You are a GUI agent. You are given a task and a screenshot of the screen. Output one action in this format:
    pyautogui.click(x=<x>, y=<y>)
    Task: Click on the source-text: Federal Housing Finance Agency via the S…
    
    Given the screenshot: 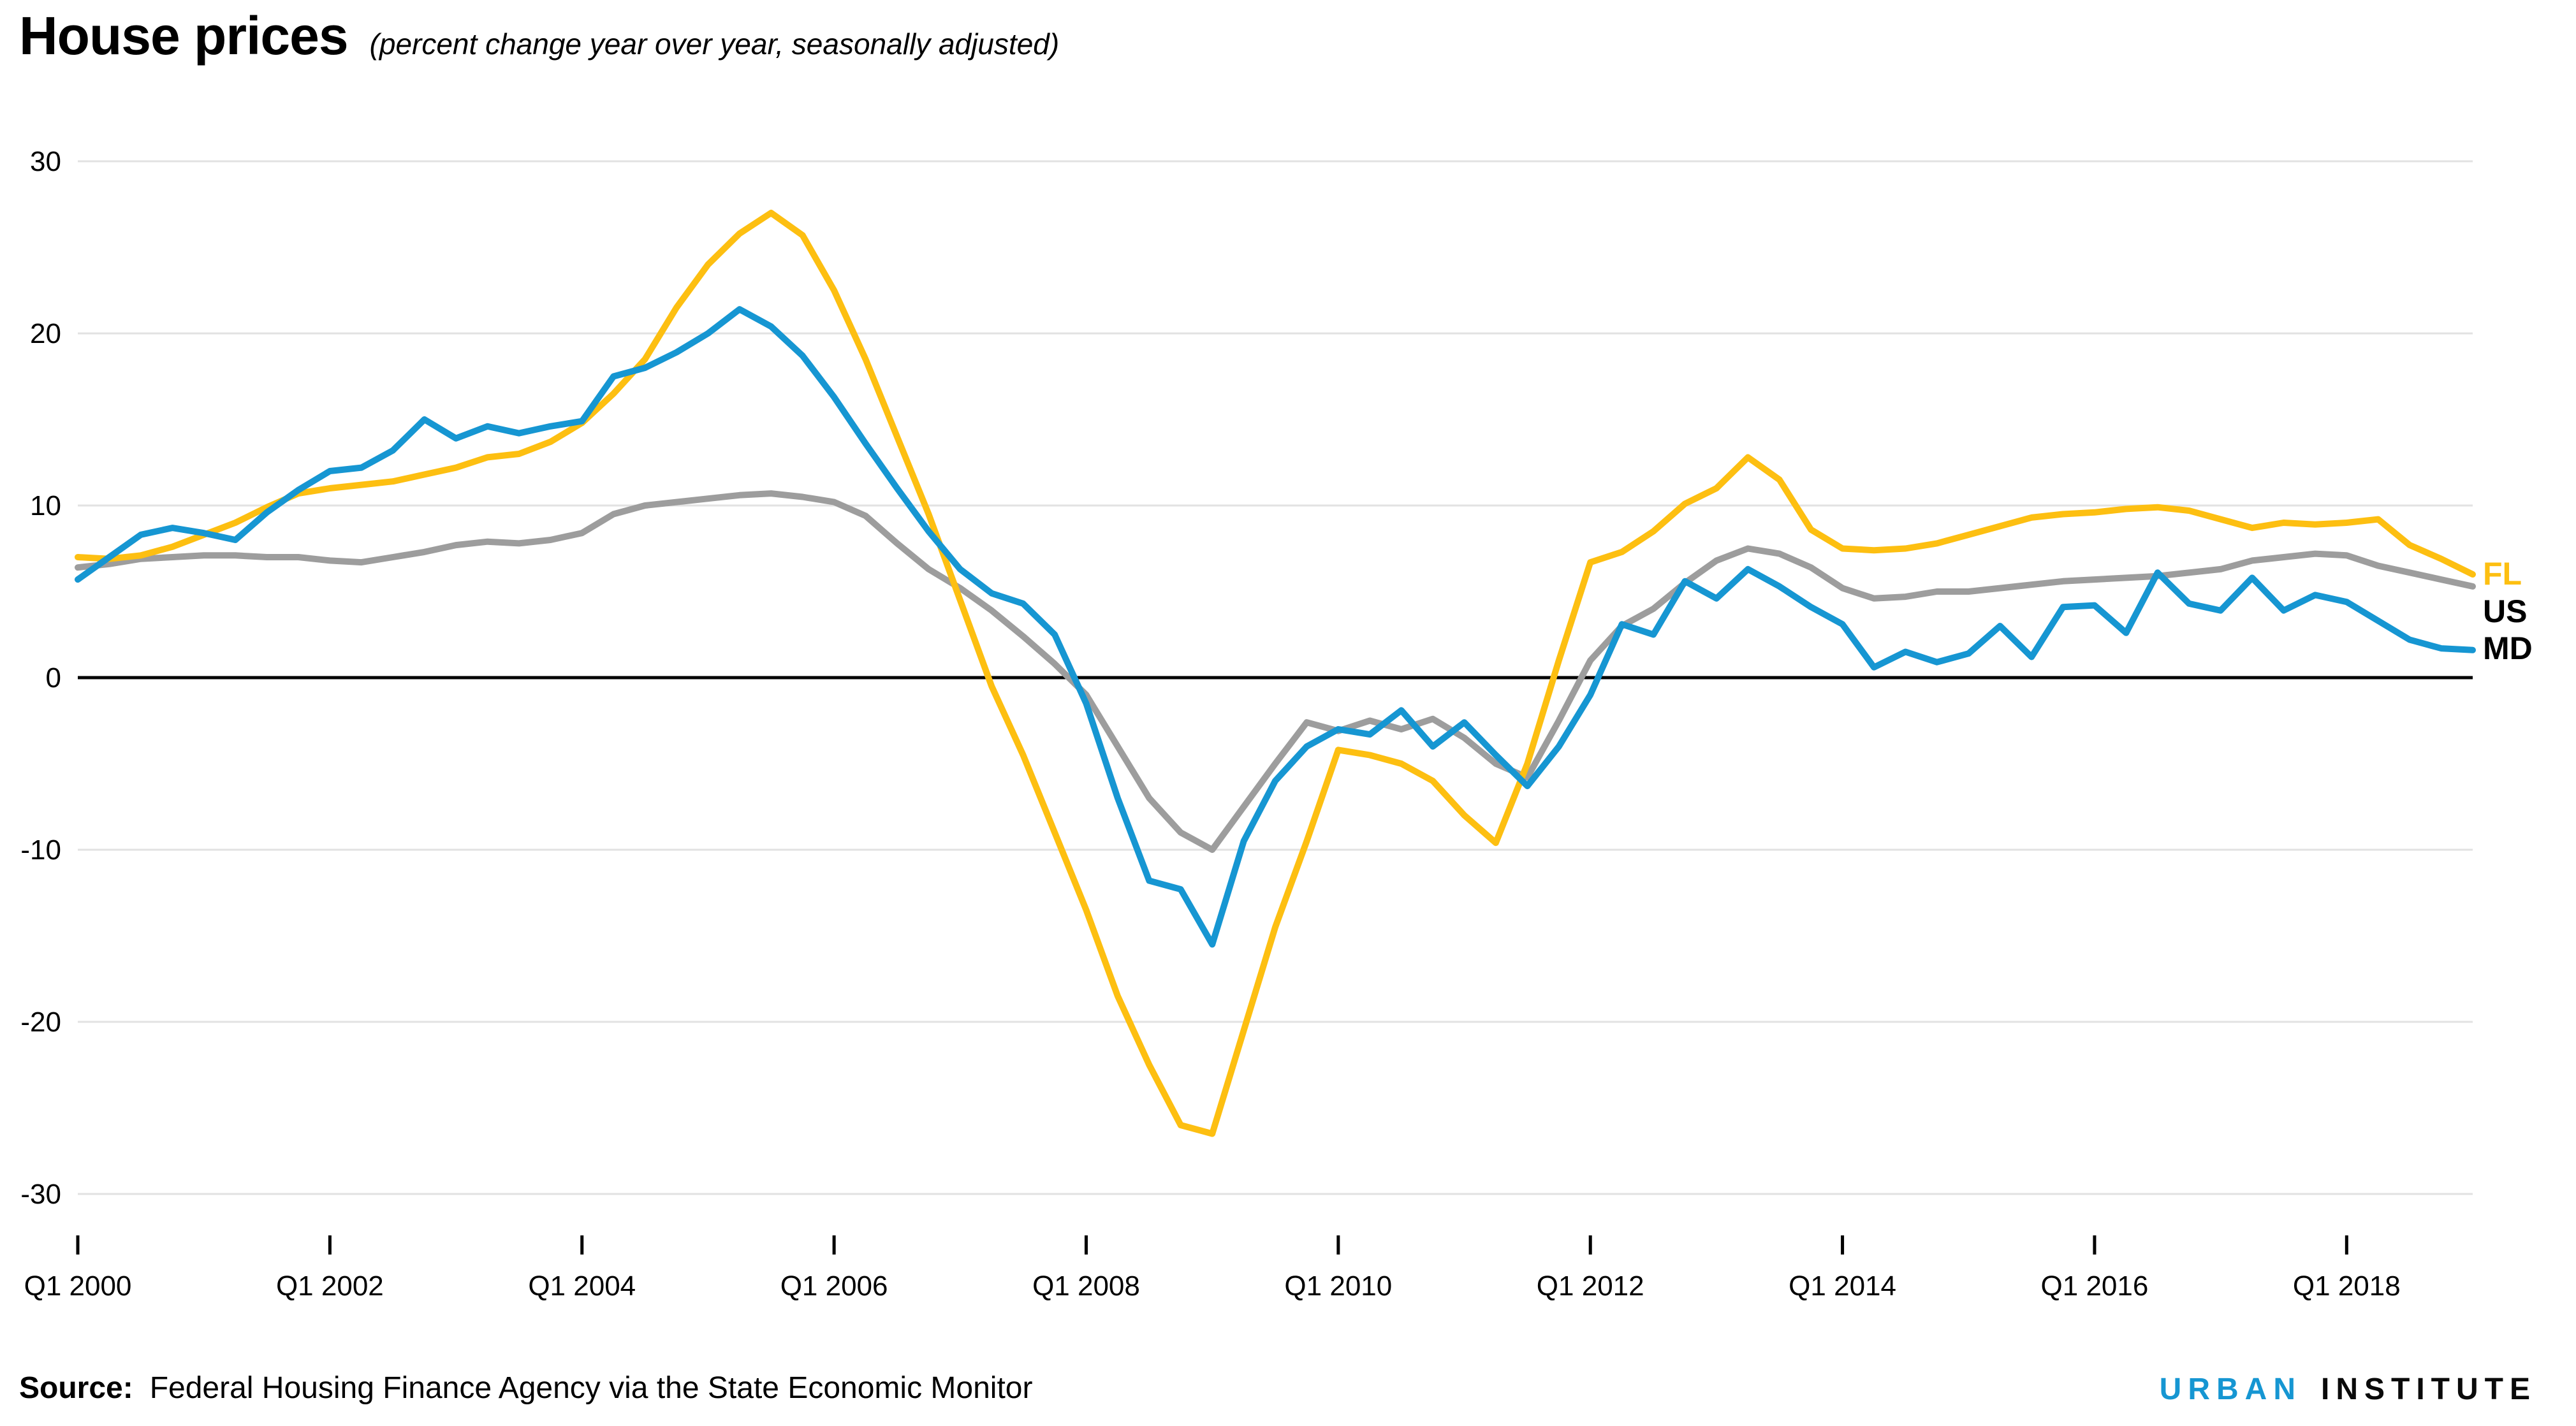 What is the action you would take?
    pyautogui.click(x=591, y=1388)
    